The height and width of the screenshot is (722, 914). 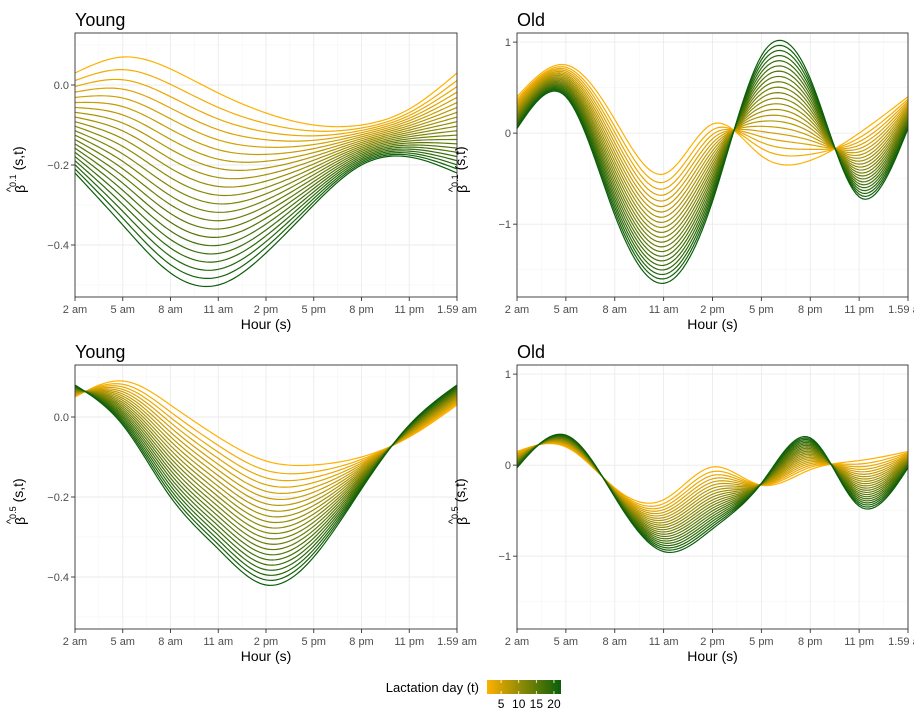 What do you see at coordinates (504, 225) in the screenshot?
I see `y-tick-label: −1` at bounding box center [504, 225].